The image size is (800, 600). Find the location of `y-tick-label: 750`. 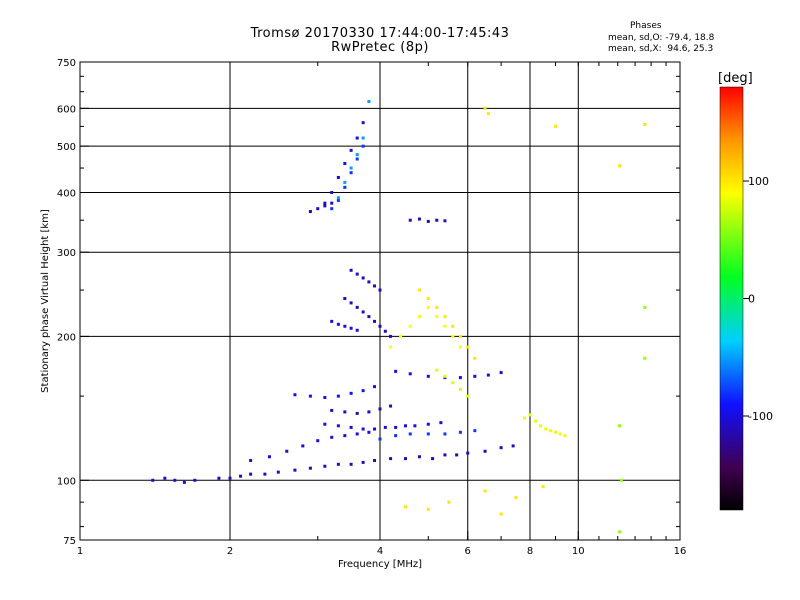

y-tick-label: 750 is located at coordinates (66, 63).